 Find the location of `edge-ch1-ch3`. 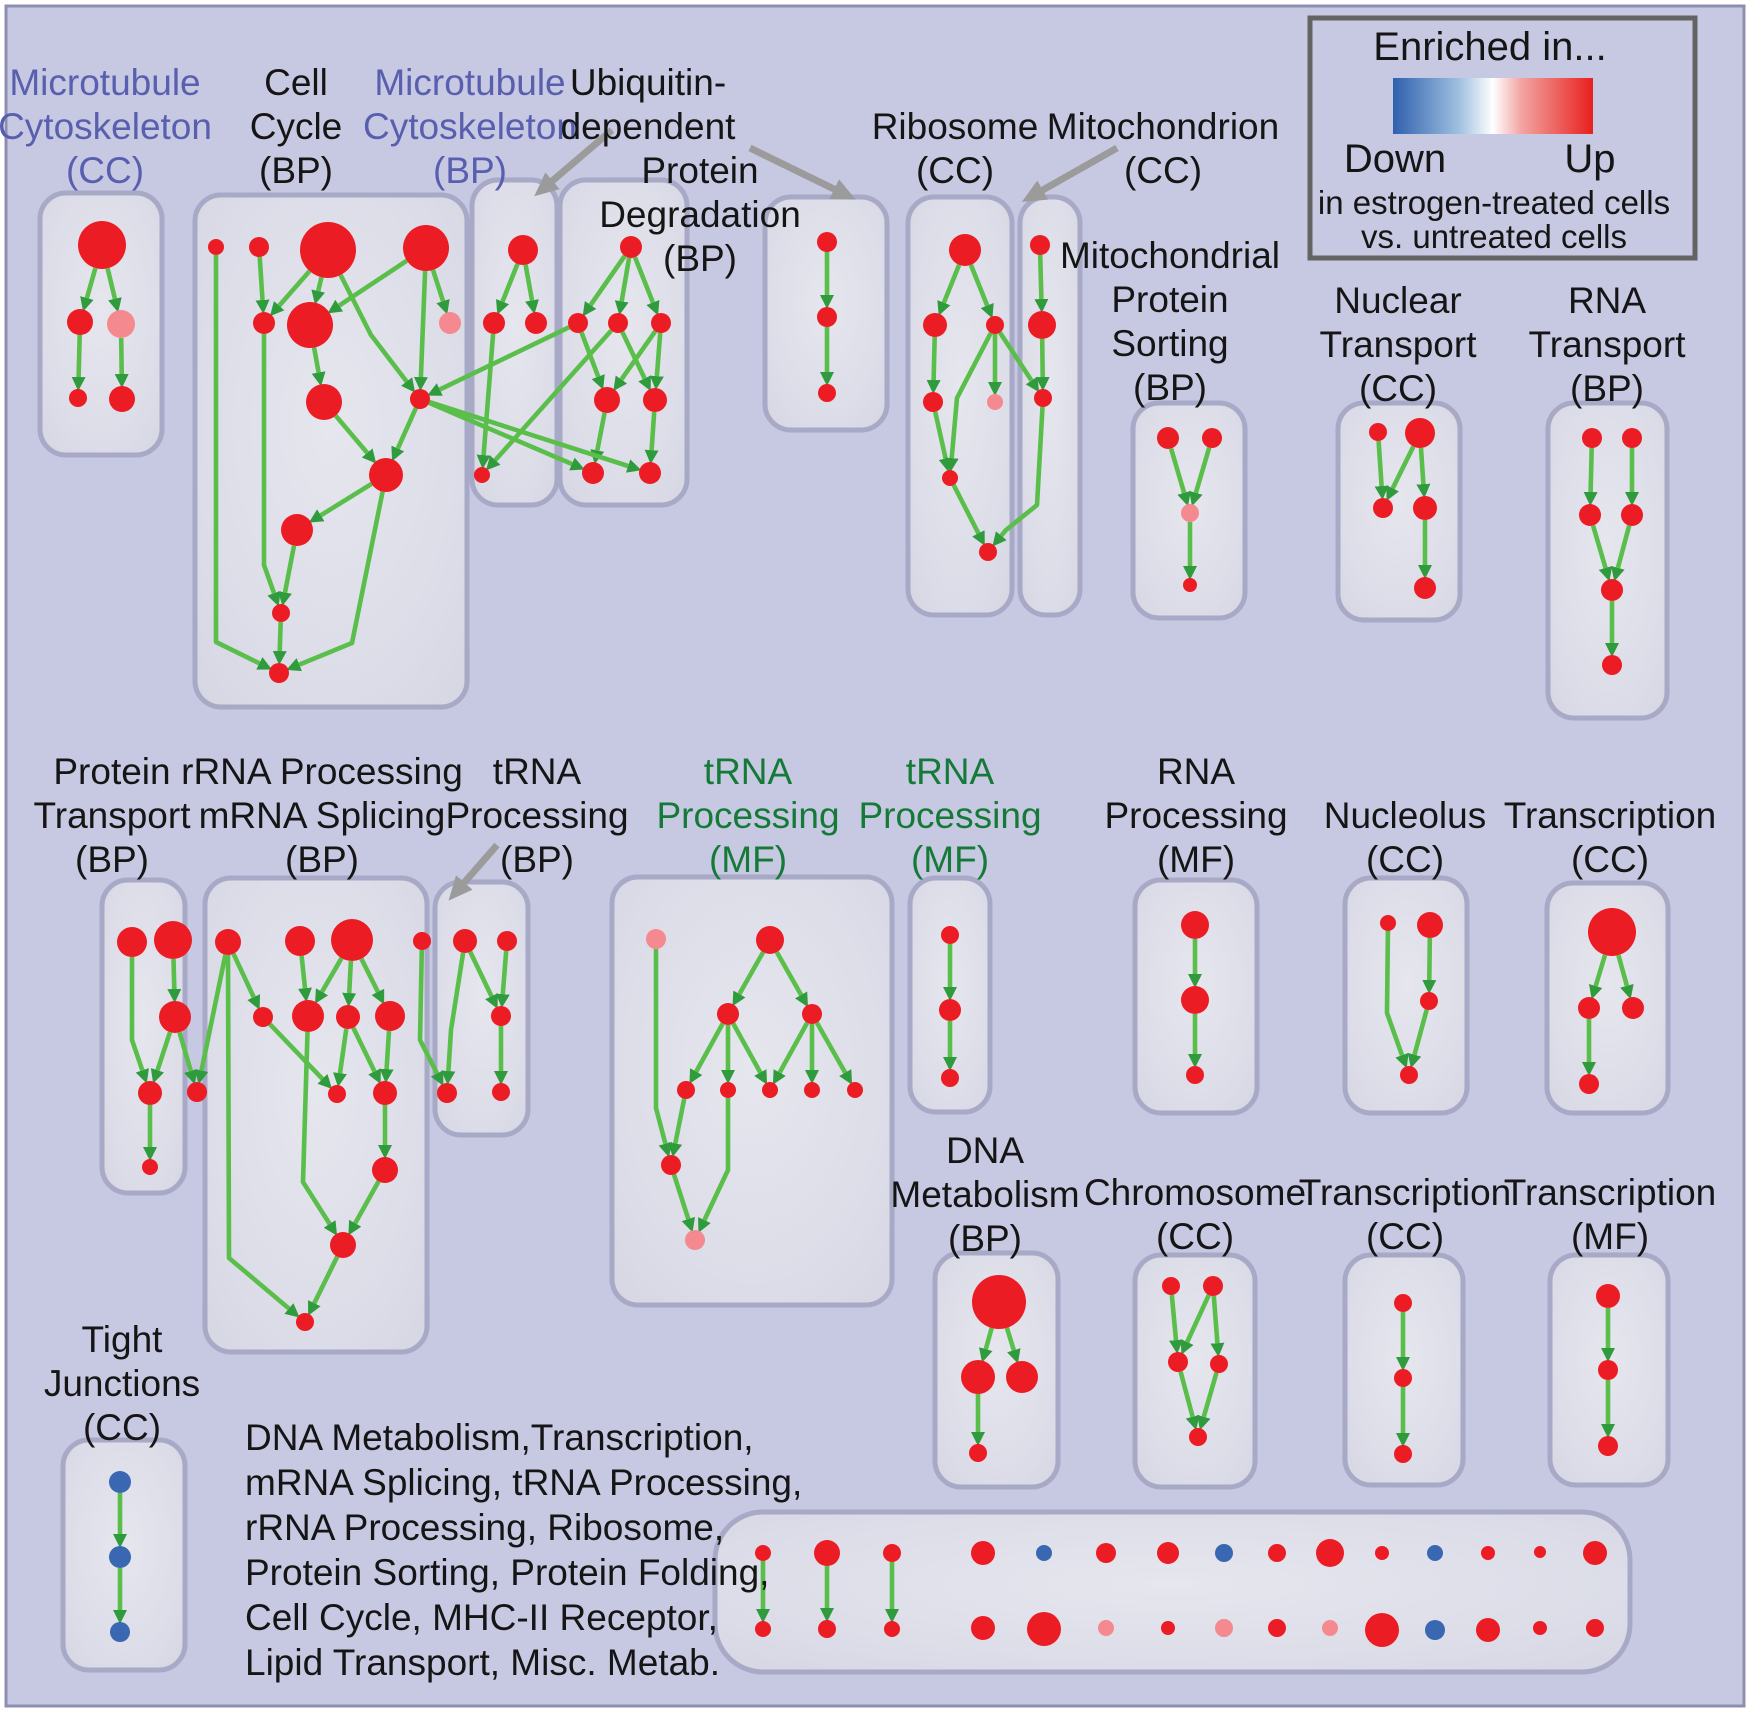

edge-ch1-ch3 is located at coordinates (1176, 1324).